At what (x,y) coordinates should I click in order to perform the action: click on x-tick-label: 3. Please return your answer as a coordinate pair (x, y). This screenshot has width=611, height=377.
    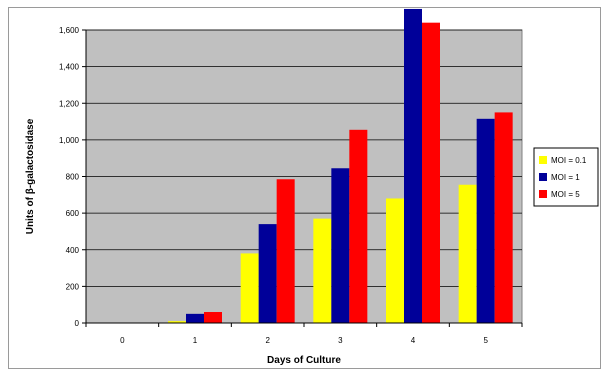
    Looking at the image, I should click on (340, 340).